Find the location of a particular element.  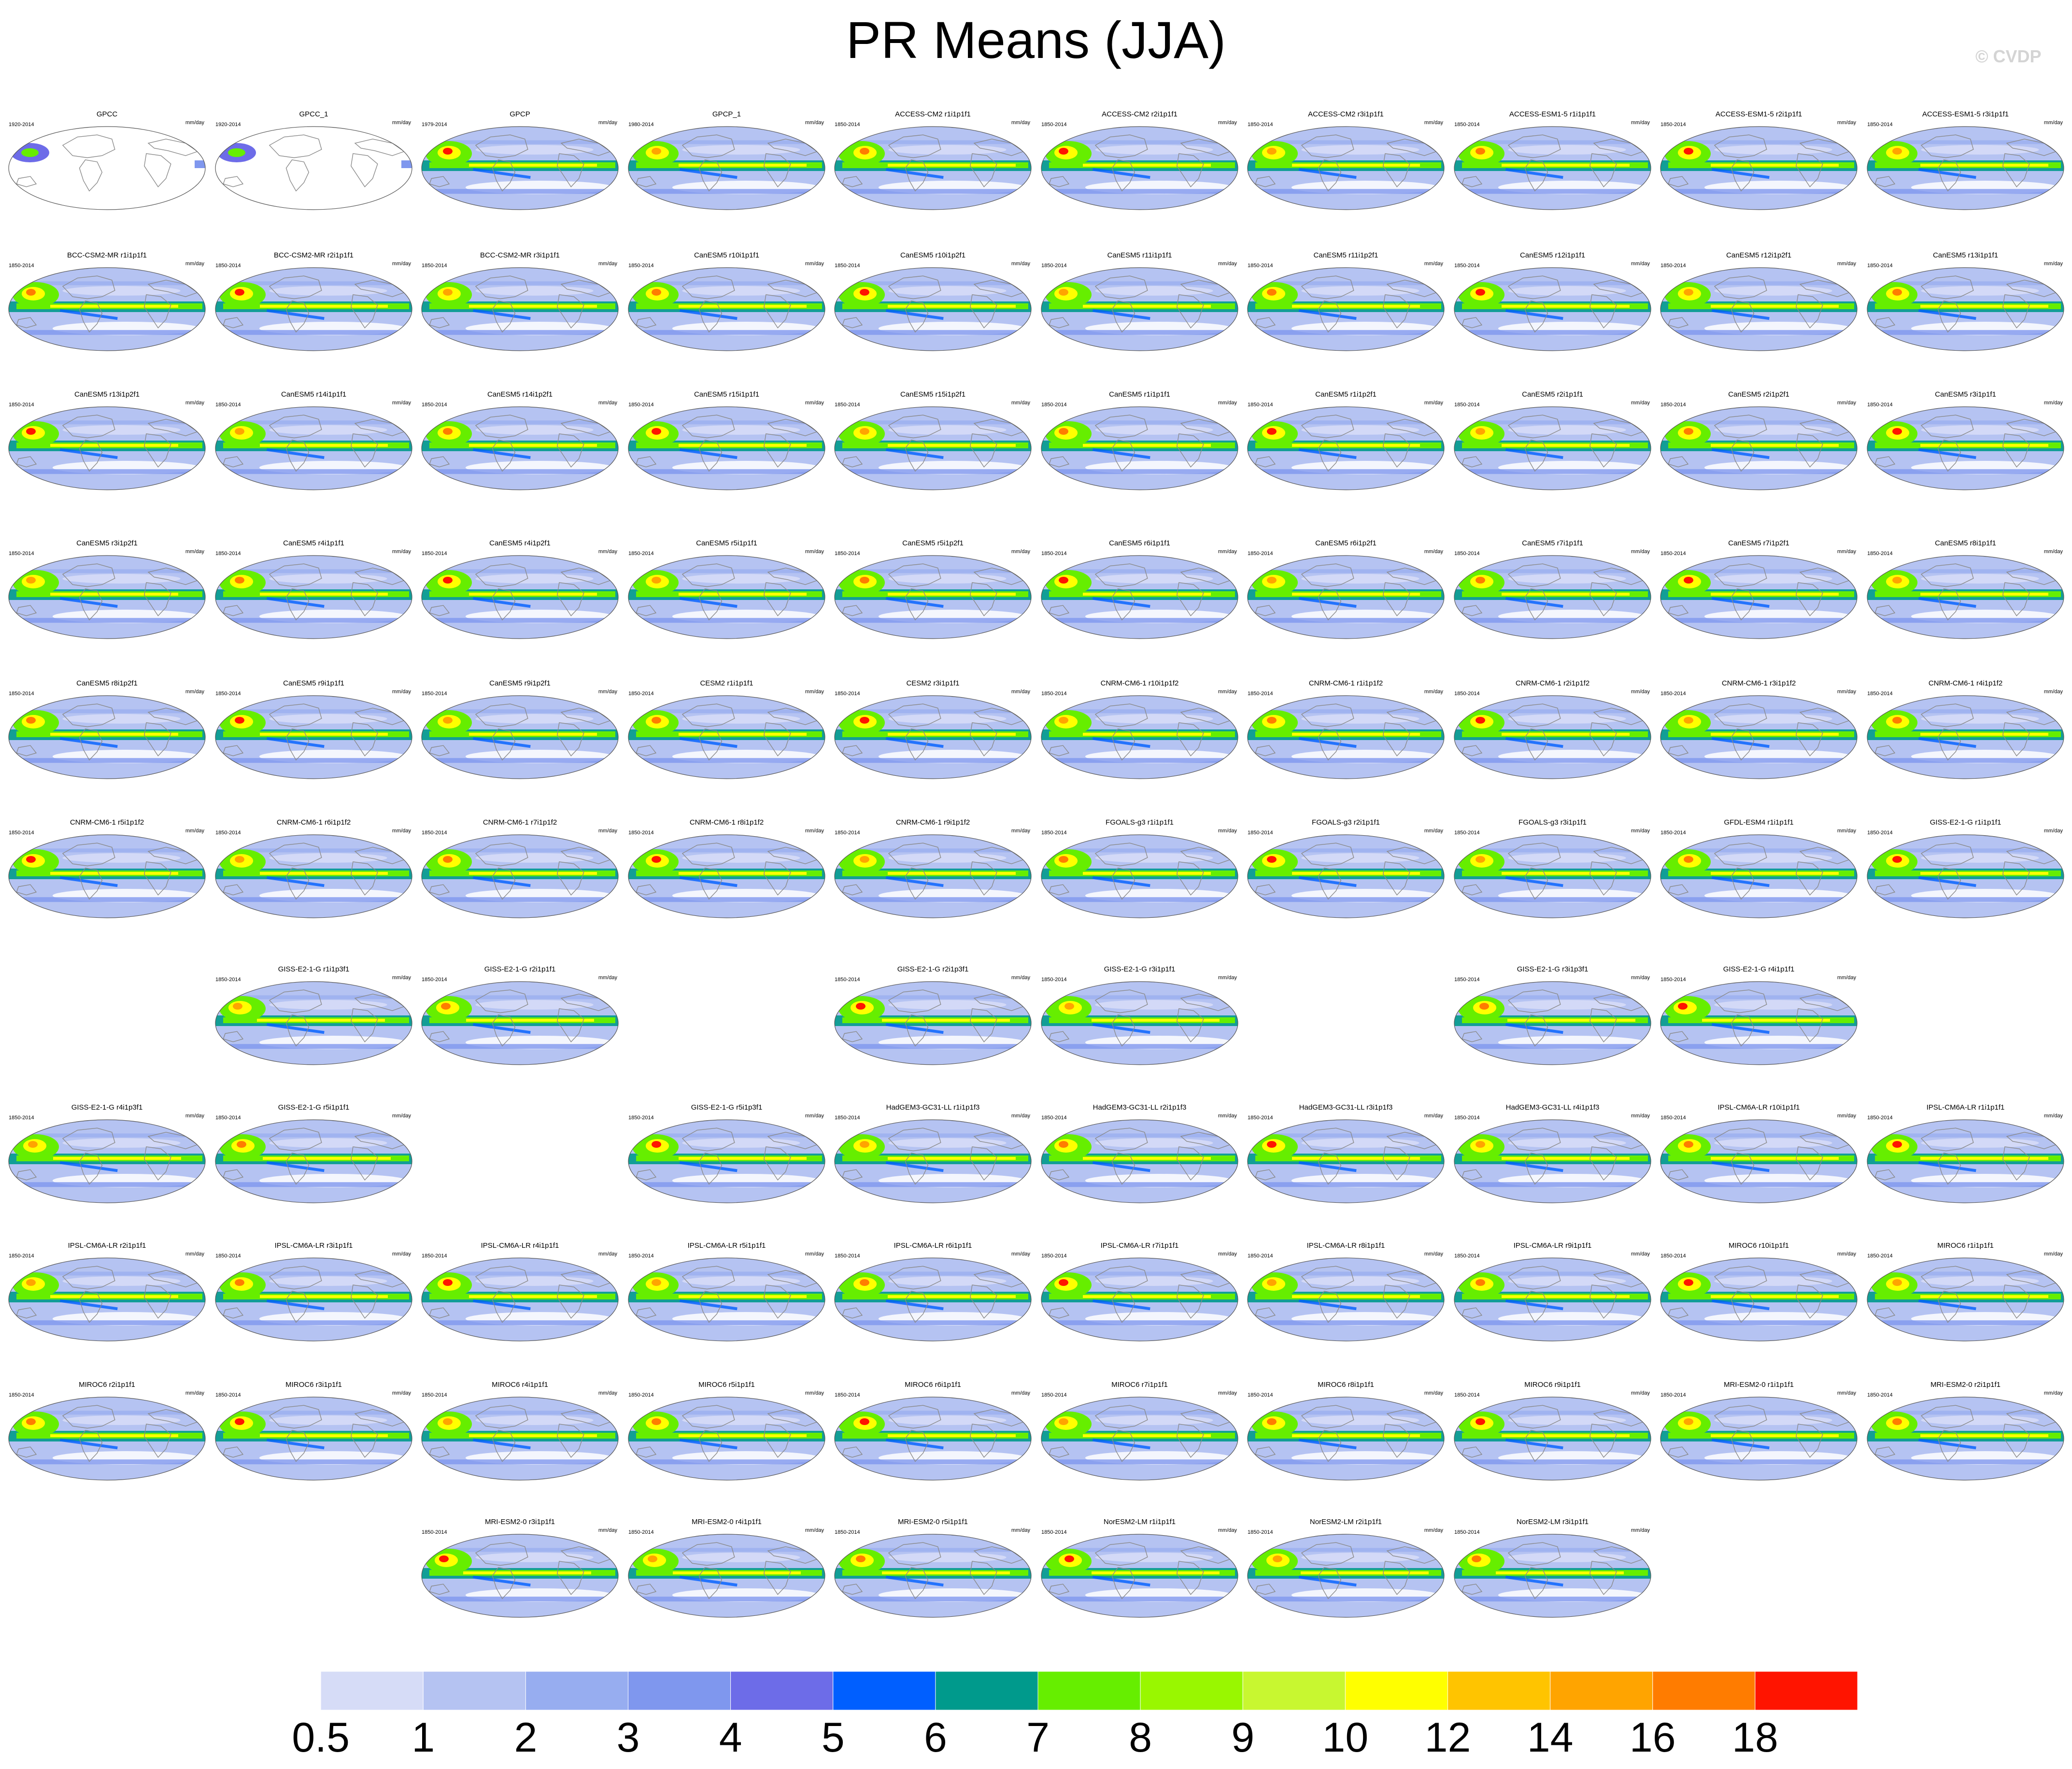

panel-title: CanESM5 r14i1p1f1 is located at coordinates (314, 394).